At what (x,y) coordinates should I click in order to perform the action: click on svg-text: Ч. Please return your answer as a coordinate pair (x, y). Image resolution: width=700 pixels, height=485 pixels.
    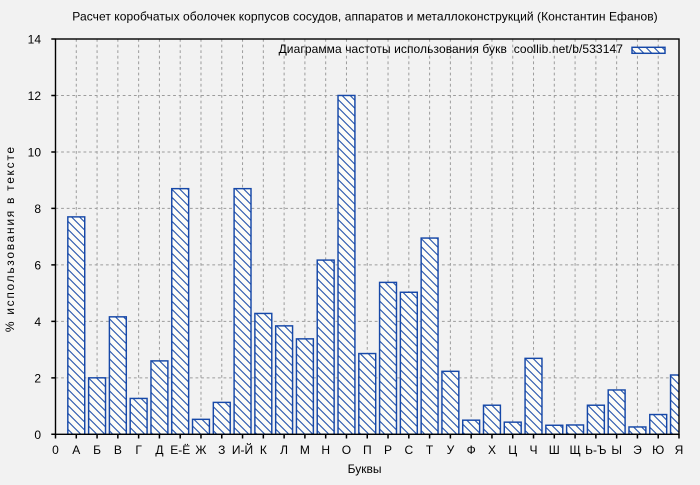
    Looking at the image, I should click on (534, 450).